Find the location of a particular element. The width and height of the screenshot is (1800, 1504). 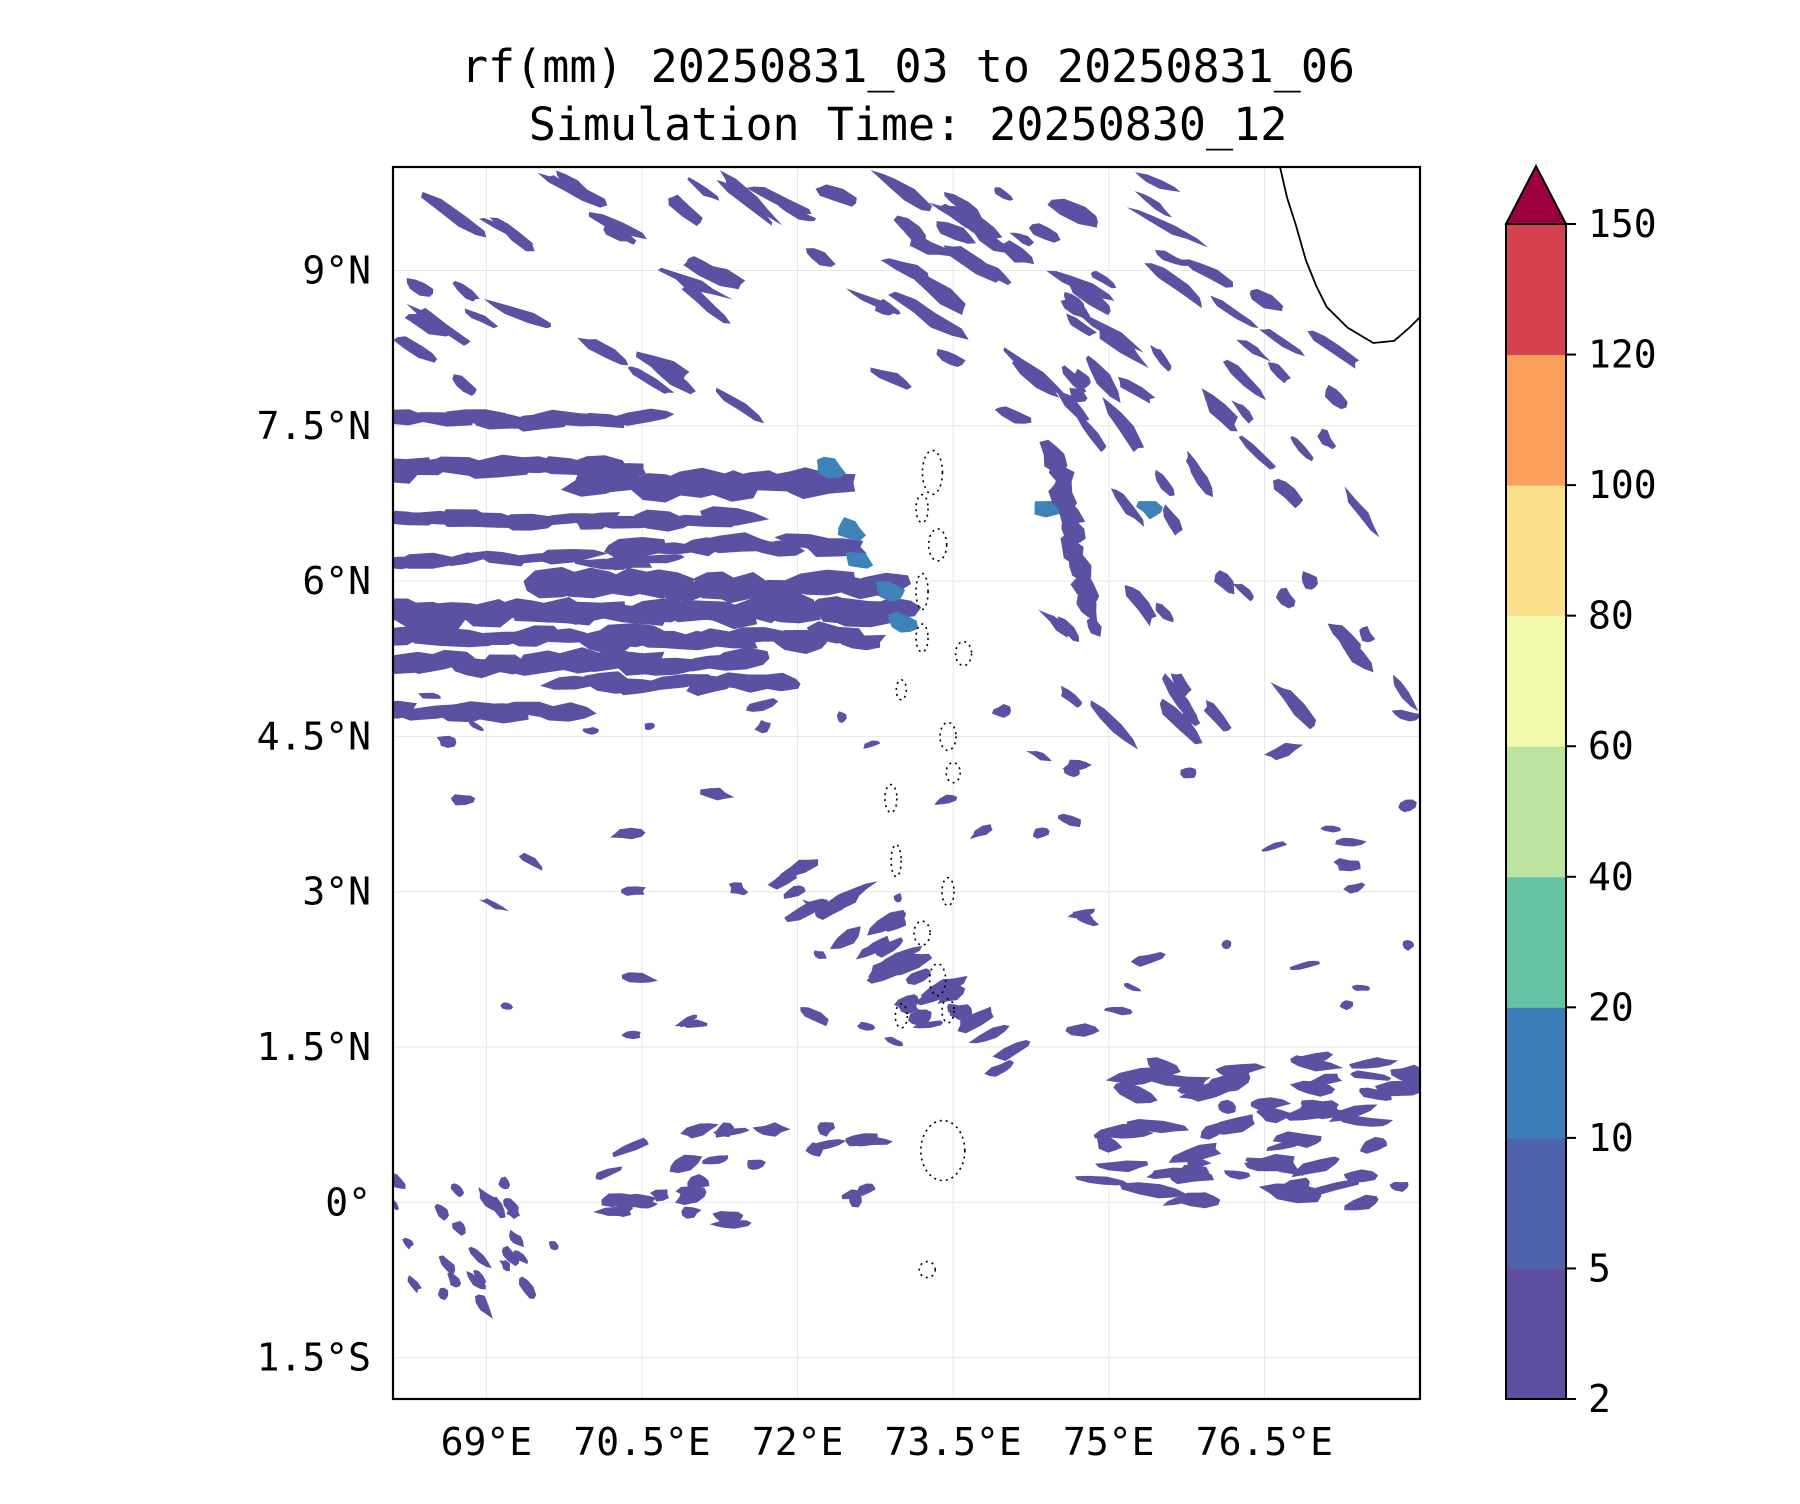

lat-tick-label: 6°N is located at coordinates (336, 581).